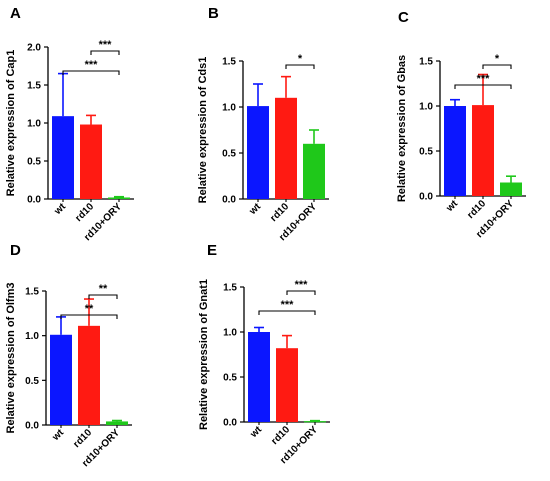 The image size is (550, 481). I want to click on y-axis-label: Relative expression of Cap1, so click(11, 123).